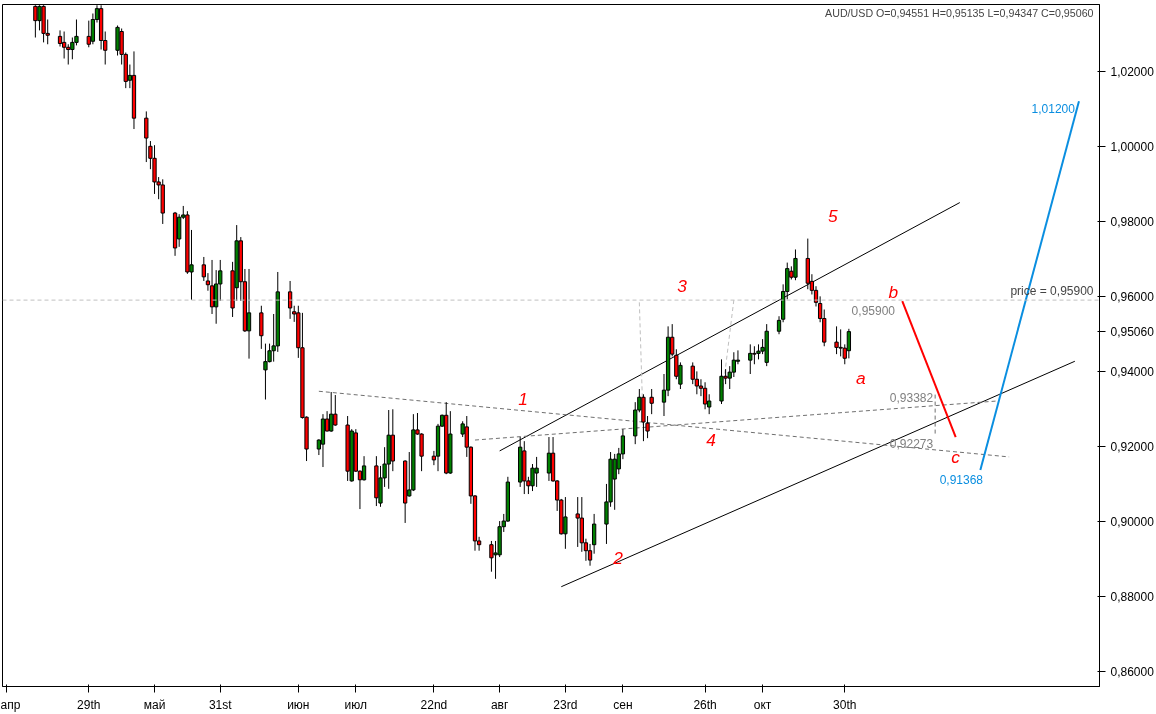  What do you see at coordinates (705, 704) in the screenshot?
I see `x-tick-label: 26th` at bounding box center [705, 704].